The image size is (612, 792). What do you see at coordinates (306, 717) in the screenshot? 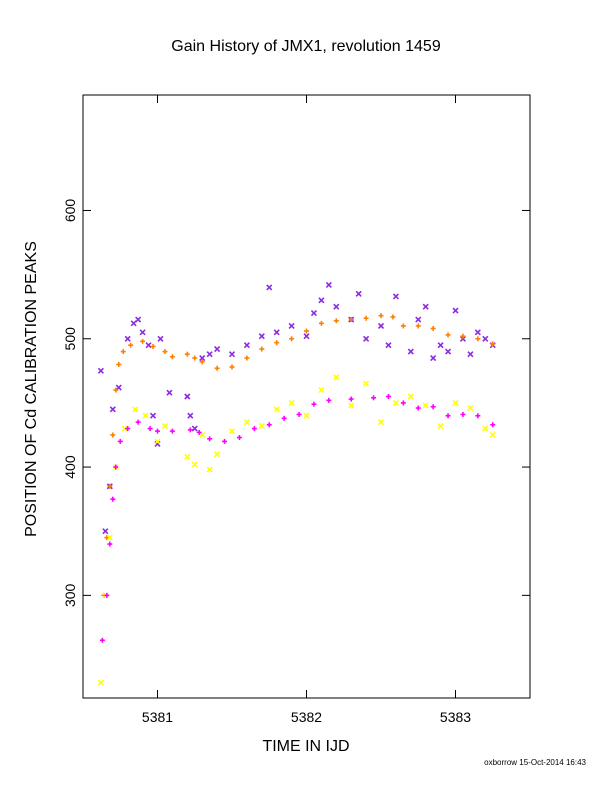
I see `x-tick-label: 5382` at bounding box center [306, 717].